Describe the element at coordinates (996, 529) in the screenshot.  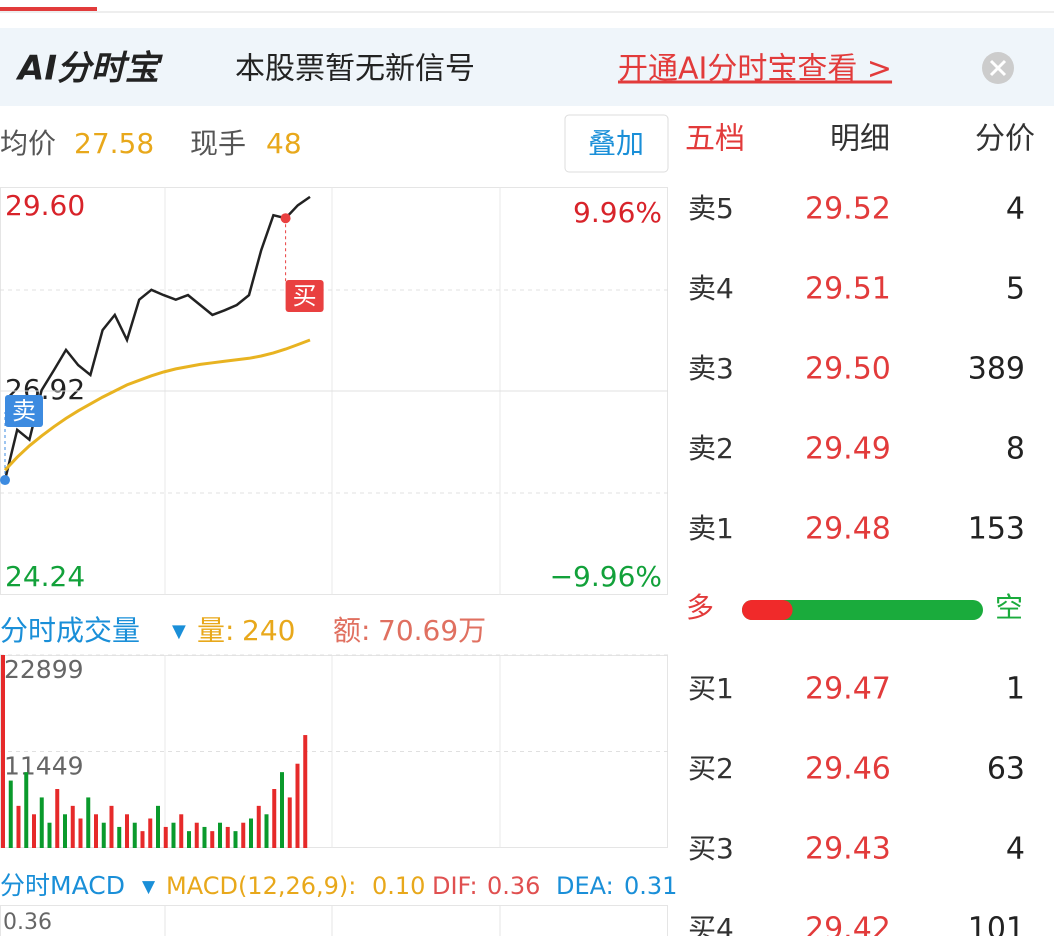
I see `level-volume: 153` at that location.